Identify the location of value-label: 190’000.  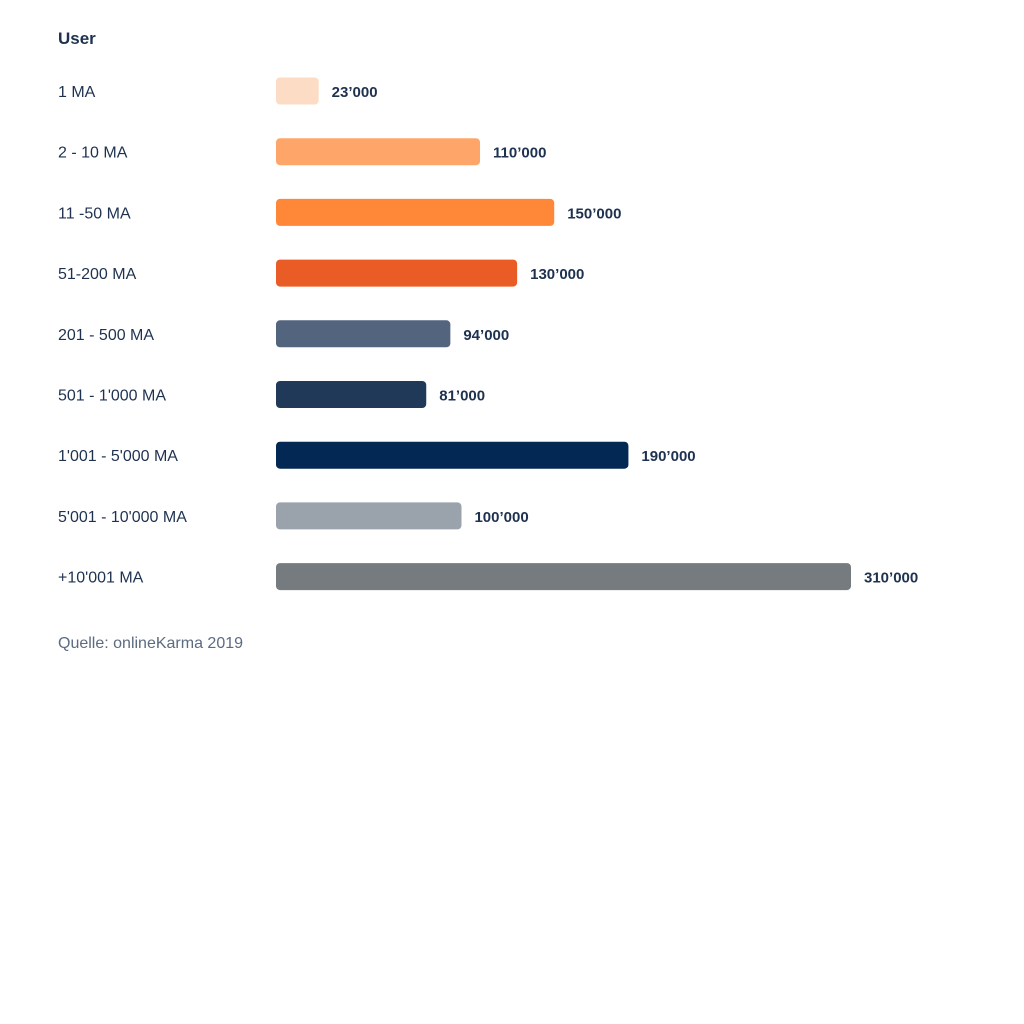
(668, 456).